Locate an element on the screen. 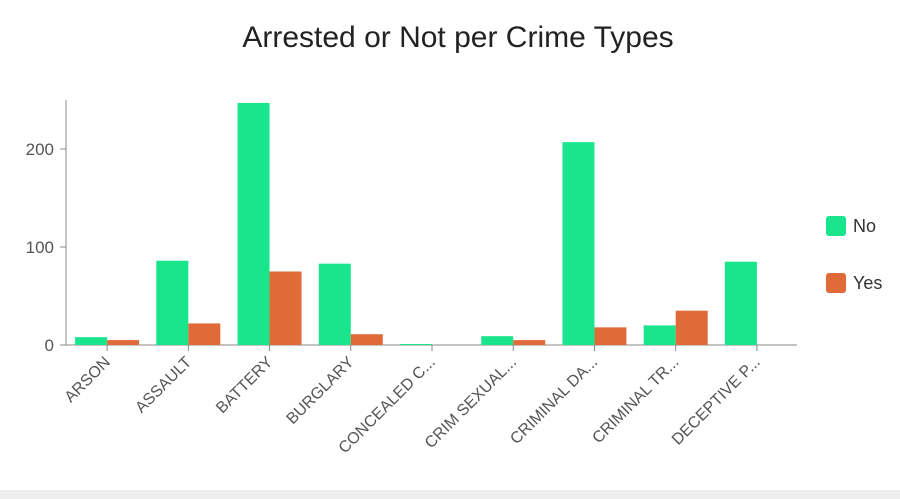 The width and height of the screenshot is (900, 499). legend-swatch-yes is located at coordinates (836, 283).